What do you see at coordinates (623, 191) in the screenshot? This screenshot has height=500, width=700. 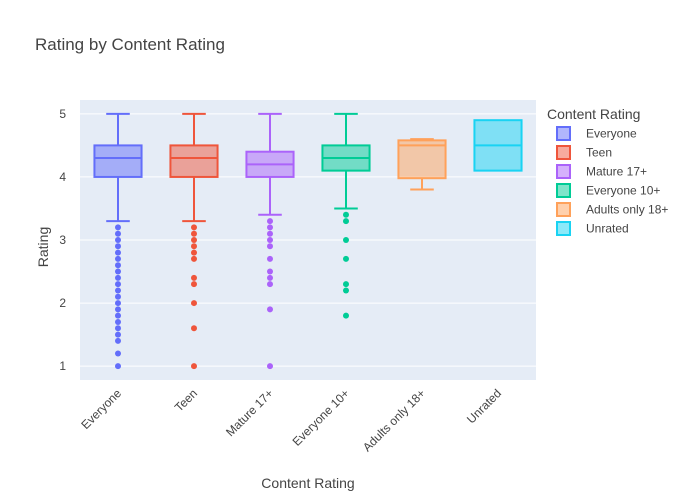 I see `legend-label: Everyone 10+` at bounding box center [623, 191].